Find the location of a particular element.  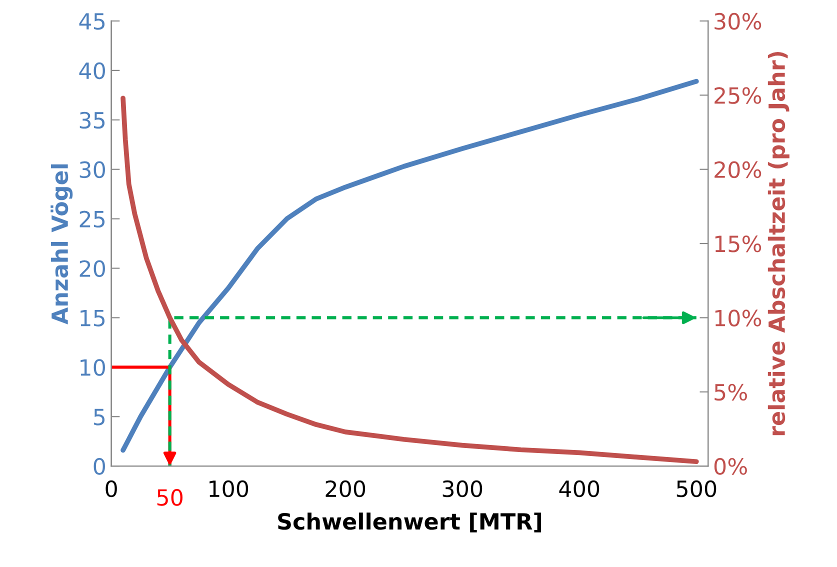

annotation: 50 is located at coordinates (169, 497).